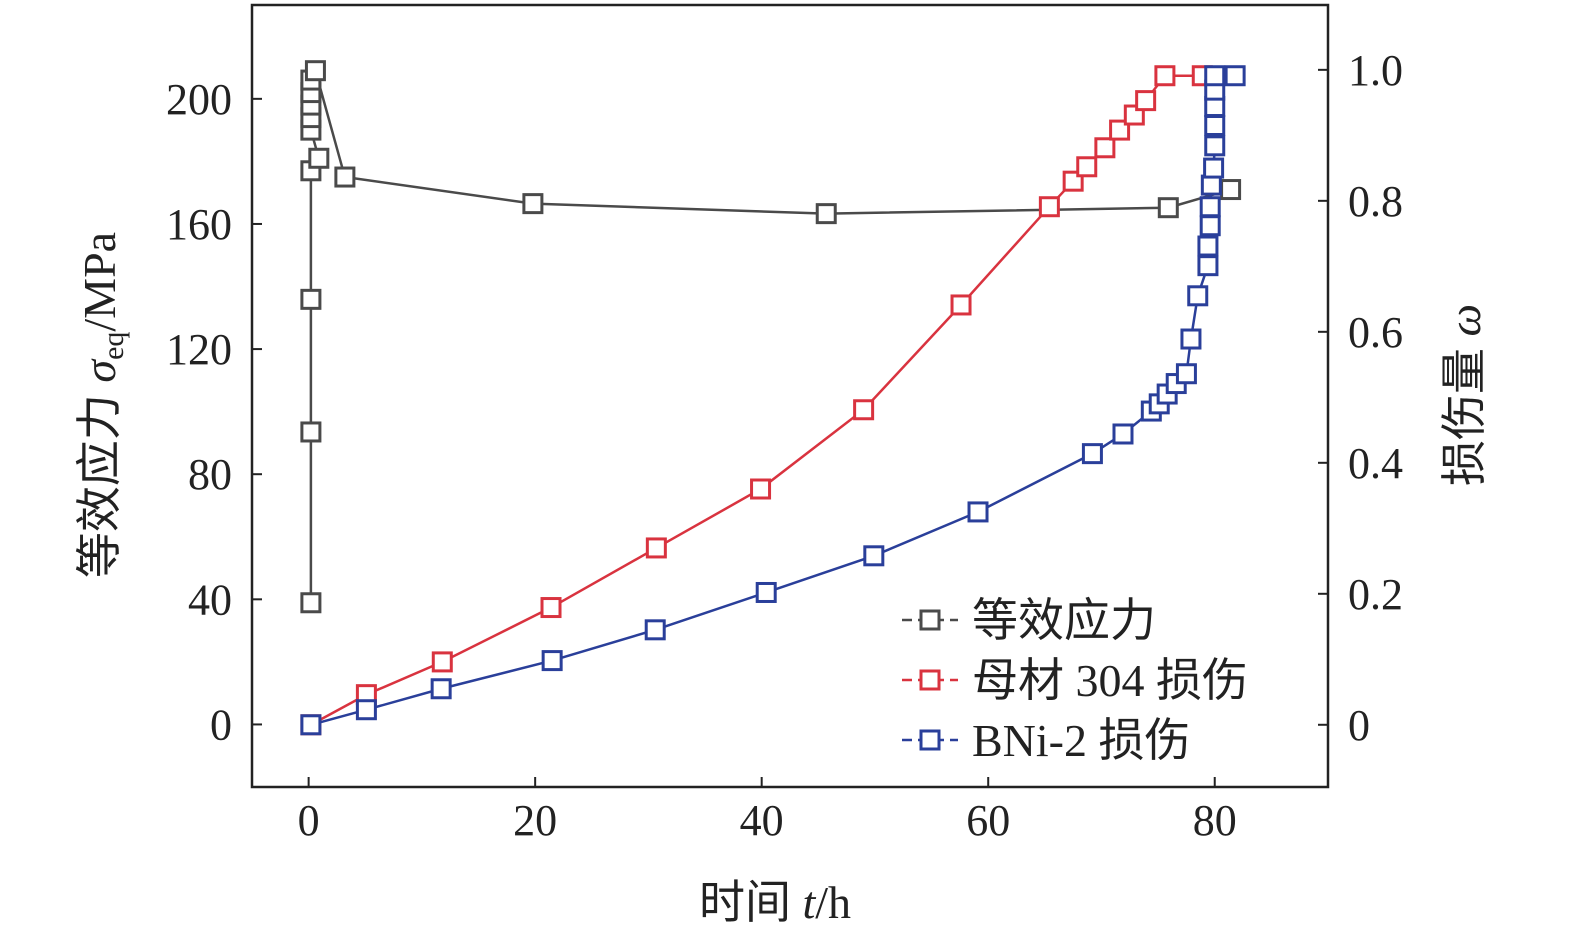 The image size is (1575, 948). I want to click on right-y-tick-label: 0.2, so click(1375, 594).